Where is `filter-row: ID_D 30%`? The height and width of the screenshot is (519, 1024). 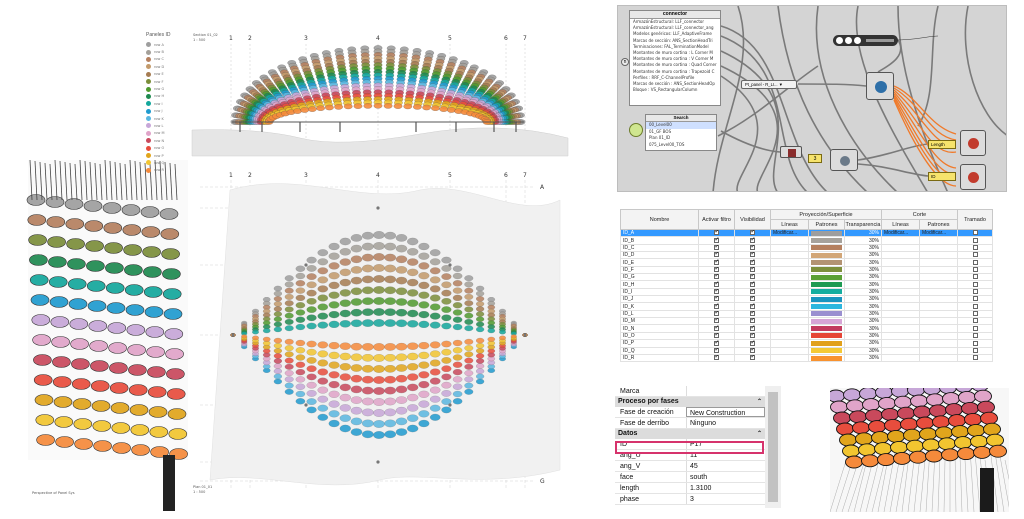
filter-row: ID_D 30% is located at coordinates (807, 255).